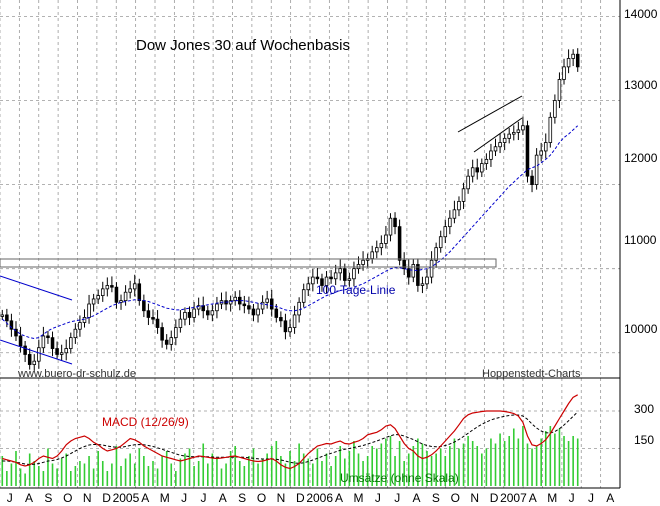 The image size is (660, 506). I want to click on y-tick-label: 11000, so click(640, 240).